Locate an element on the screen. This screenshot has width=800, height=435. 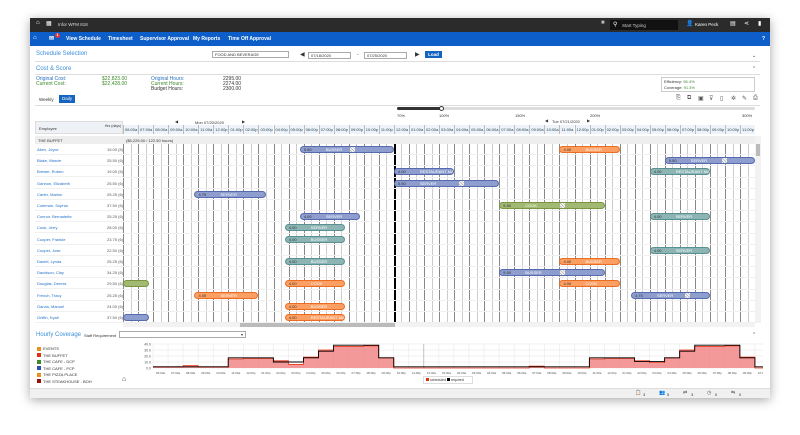
vertical-scrollbar is located at coordinates (758, 229).